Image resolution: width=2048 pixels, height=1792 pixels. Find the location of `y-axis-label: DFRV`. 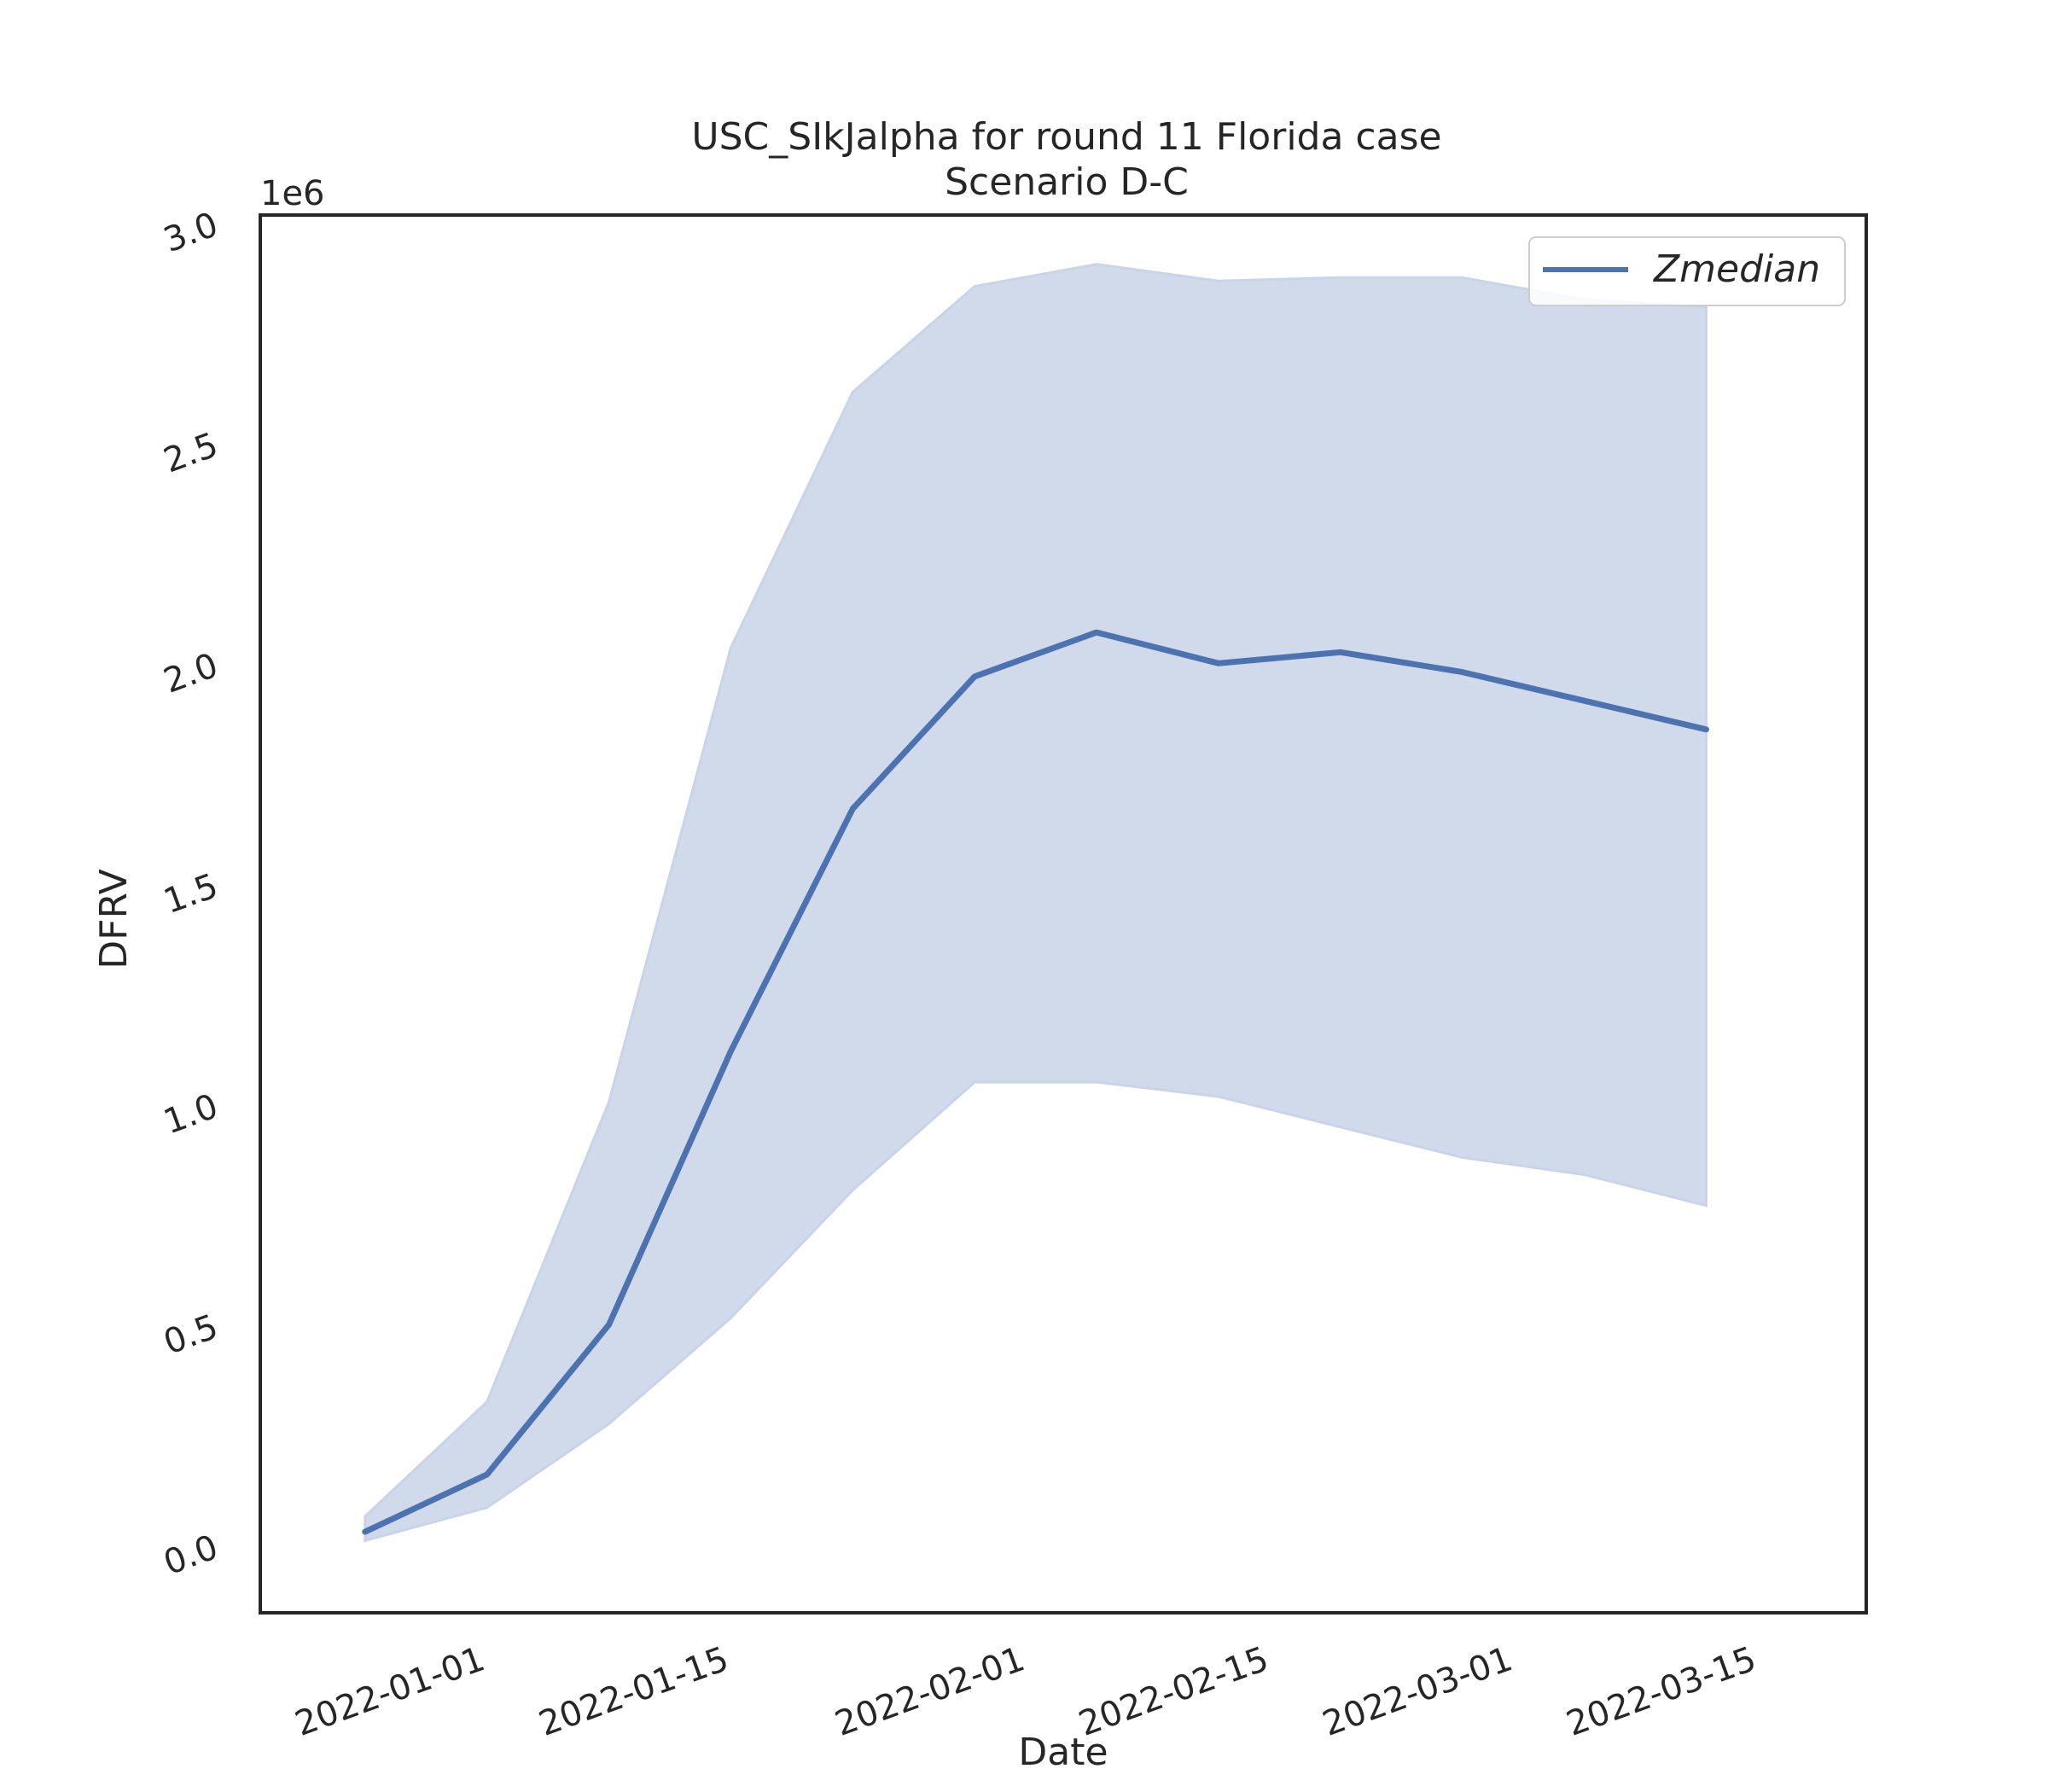

y-axis-label: DFRV is located at coordinates (114, 919).